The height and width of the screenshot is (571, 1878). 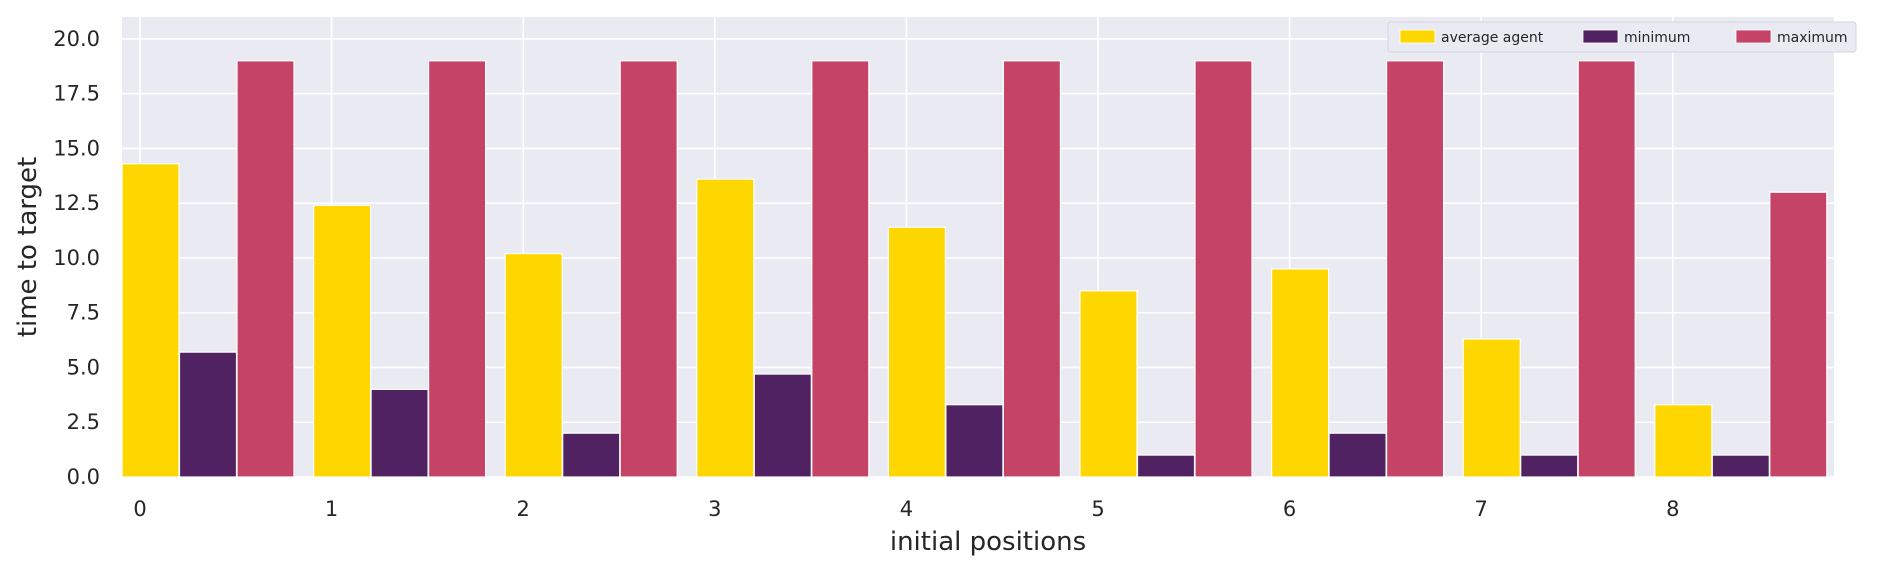 I want to click on y-tick-label: 10.0, so click(x=76, y=258).